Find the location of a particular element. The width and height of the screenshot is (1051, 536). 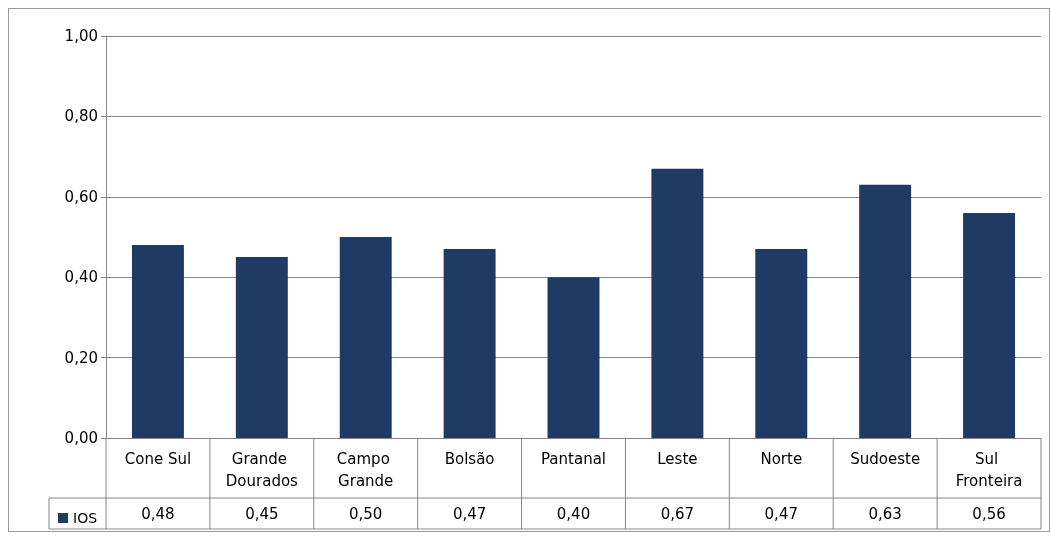

y-tick-label: 0,00 is located at coordinates (81, 438).